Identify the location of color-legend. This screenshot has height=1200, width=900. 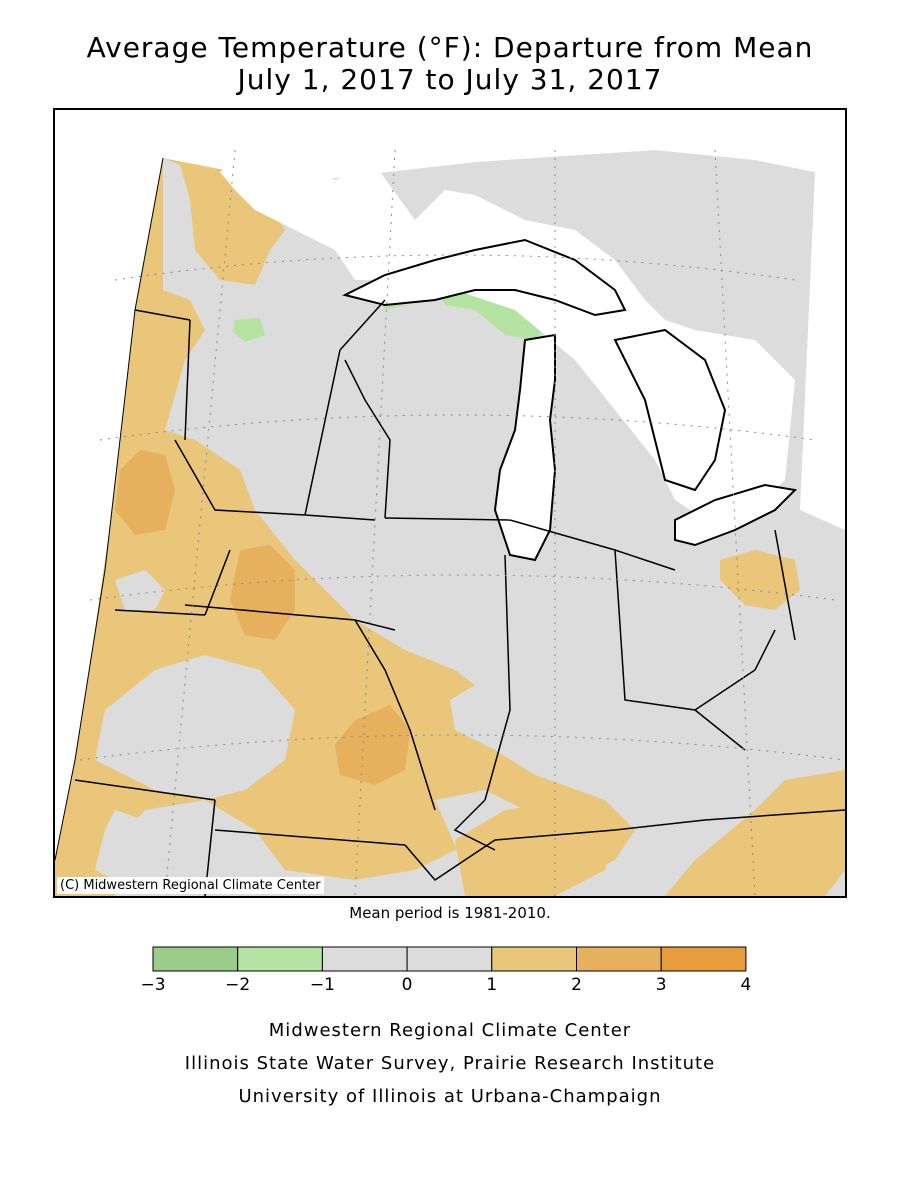
(449, 959).